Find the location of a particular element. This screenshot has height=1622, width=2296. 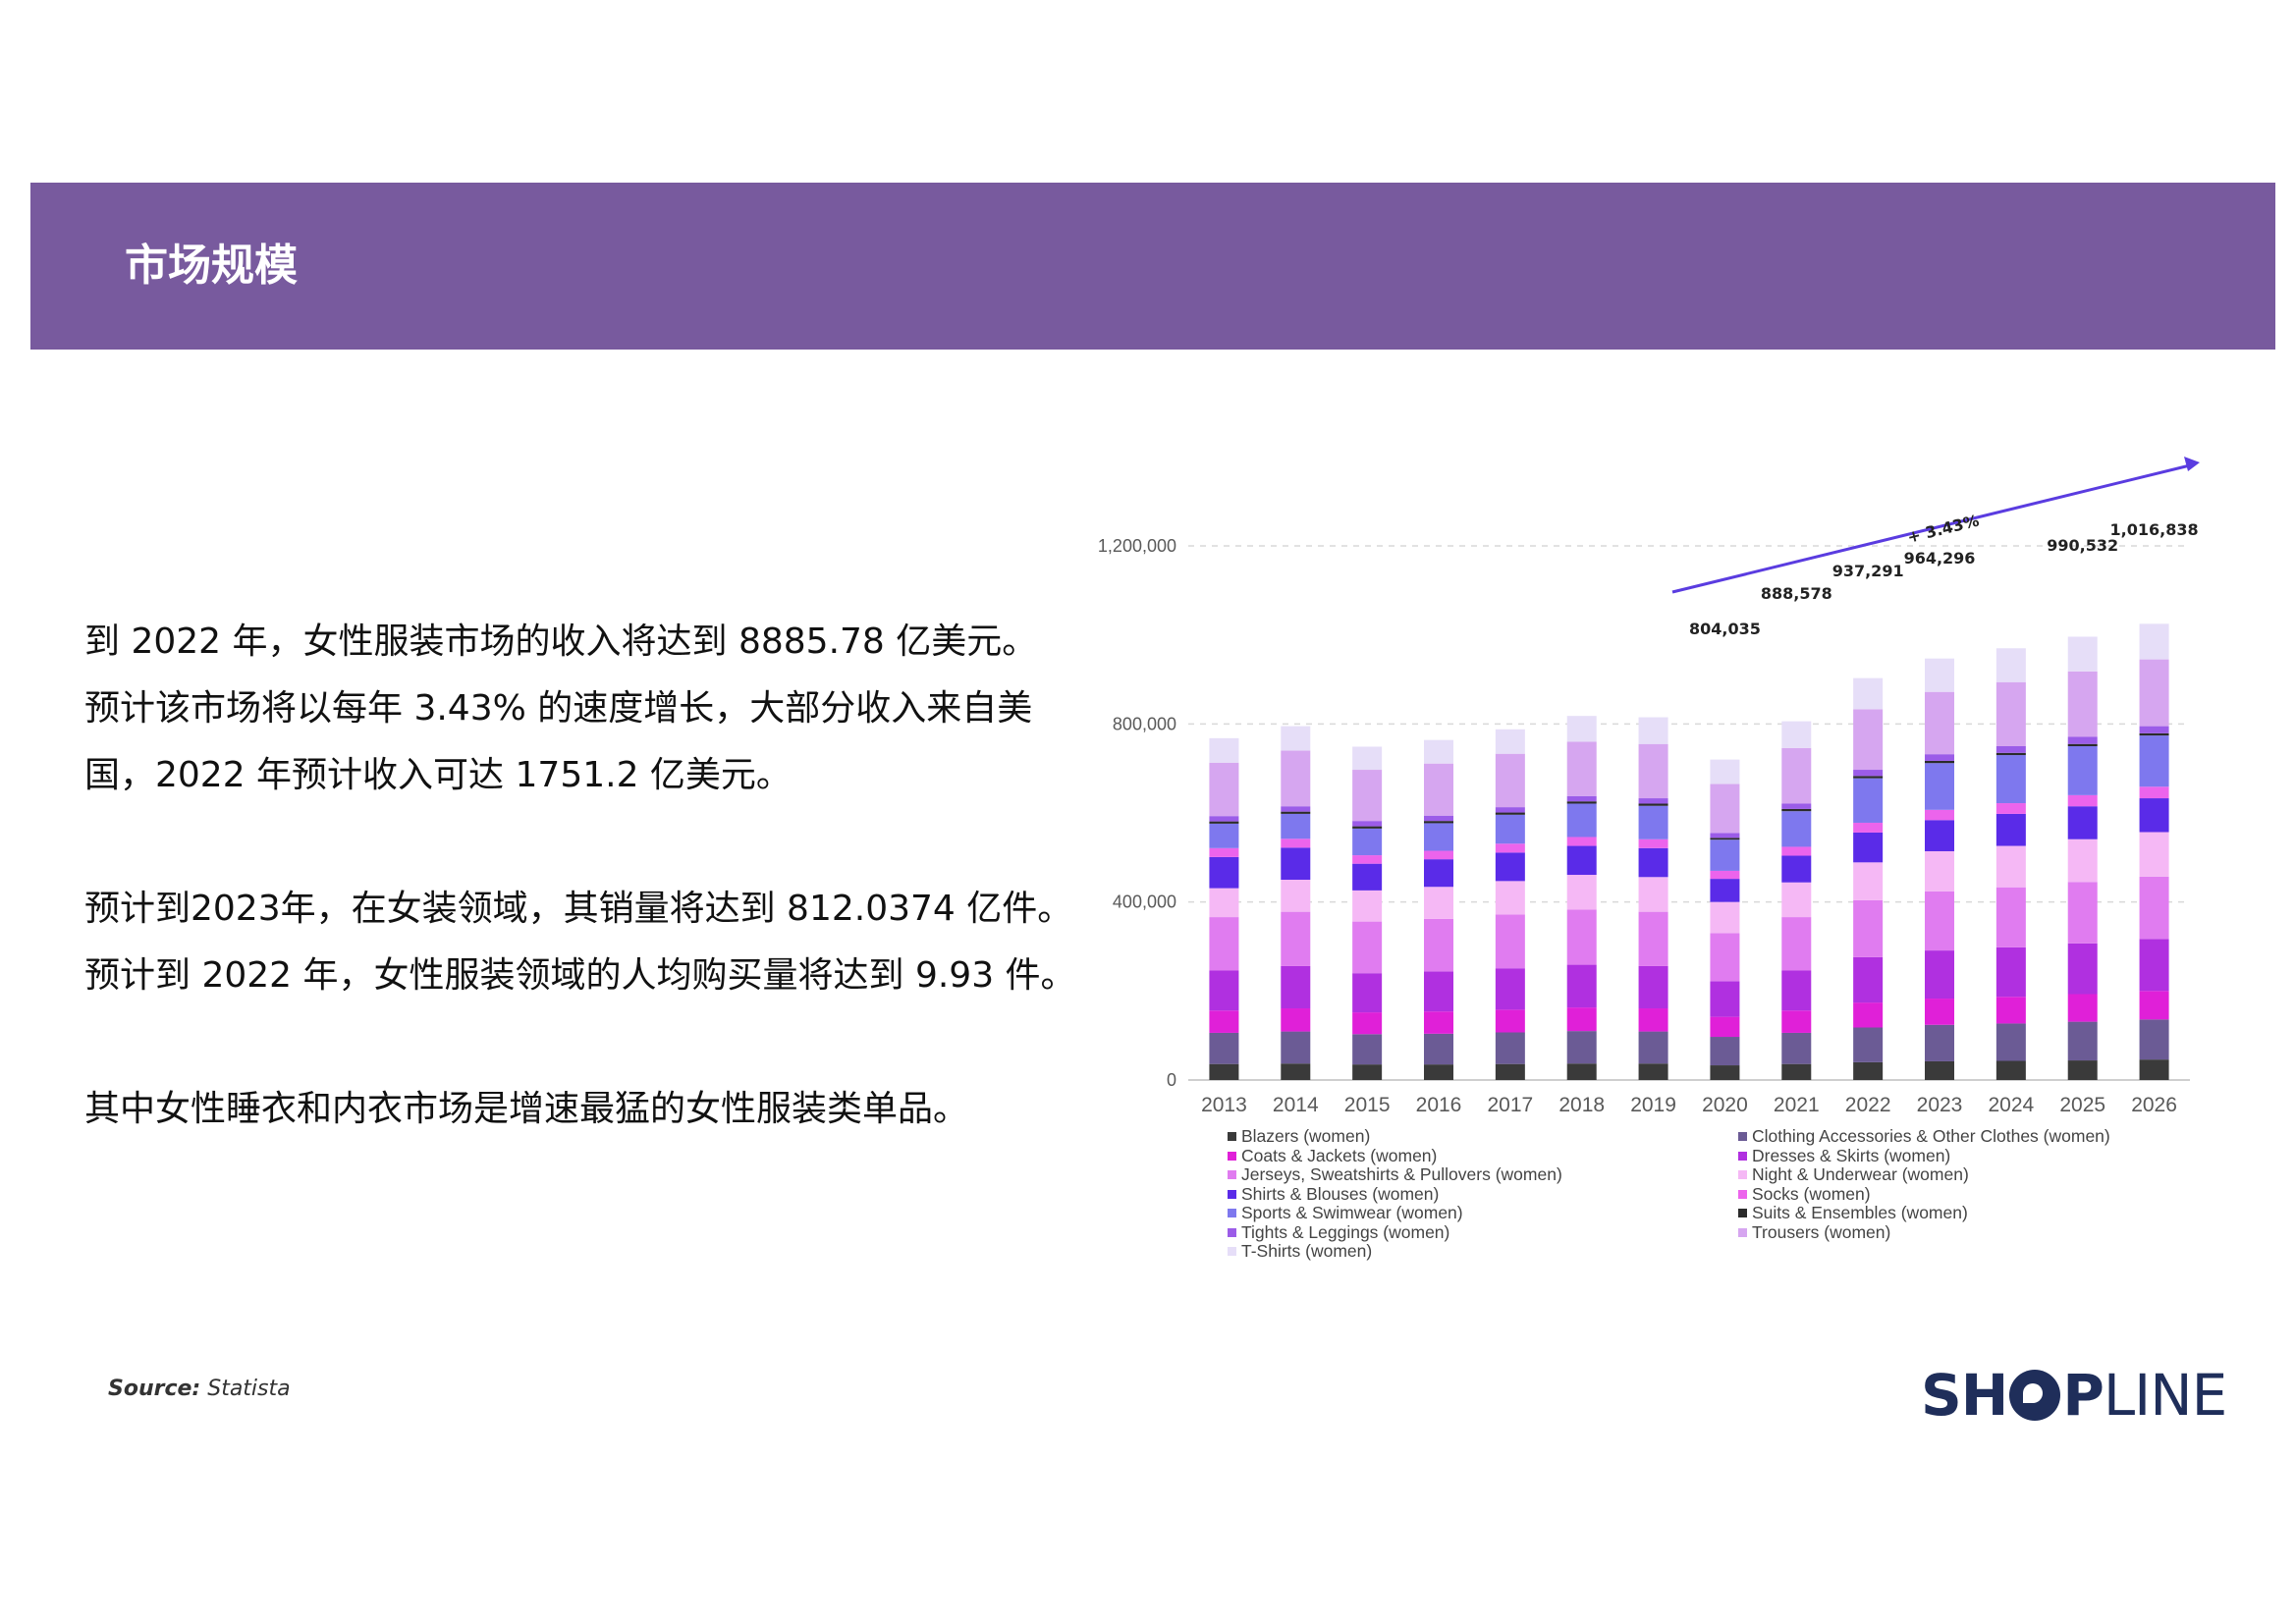

legend-label: Socks (women) is located at coordinates (1811, 1193).